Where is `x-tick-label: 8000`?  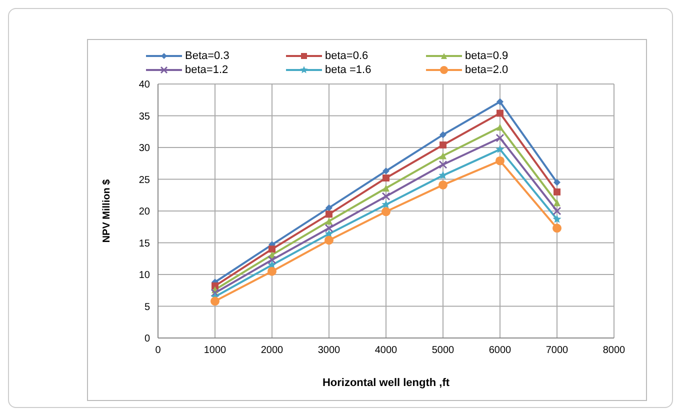 x-tick-label: 8000 is located at coordinates (614, 350).